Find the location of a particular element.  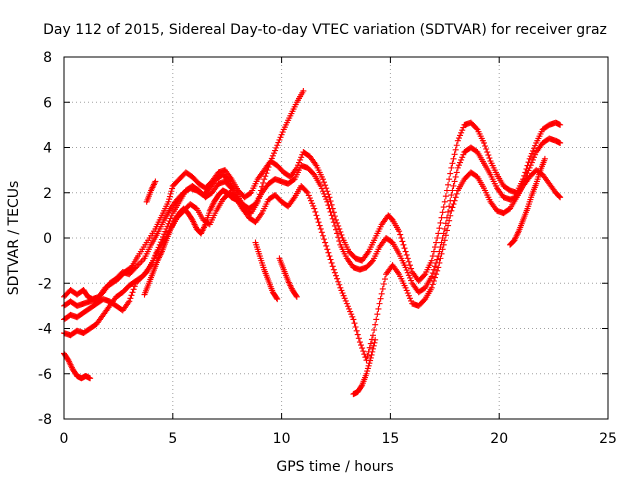

x-tick-labels: 0 5 10 15 20 25 is located at coordinates (338, 439).